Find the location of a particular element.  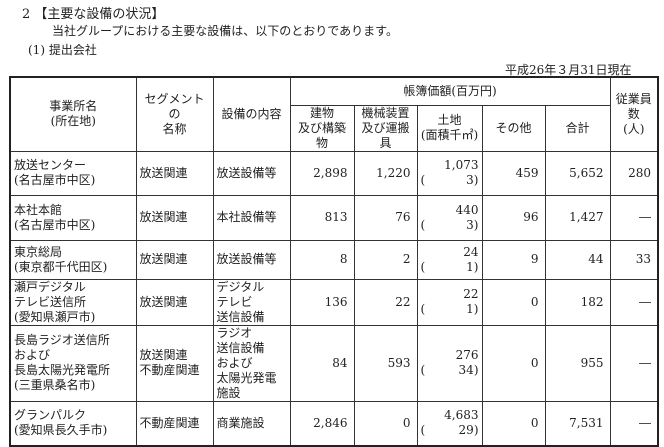

header-buildings: 建物 及び構築物 is located at coordinates (322, 128).